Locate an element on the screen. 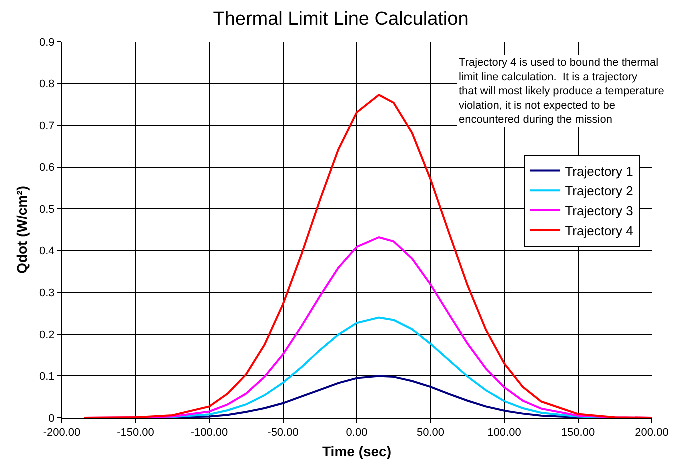  y-tick-label: 0.2 is located at coordinates (47, 335).